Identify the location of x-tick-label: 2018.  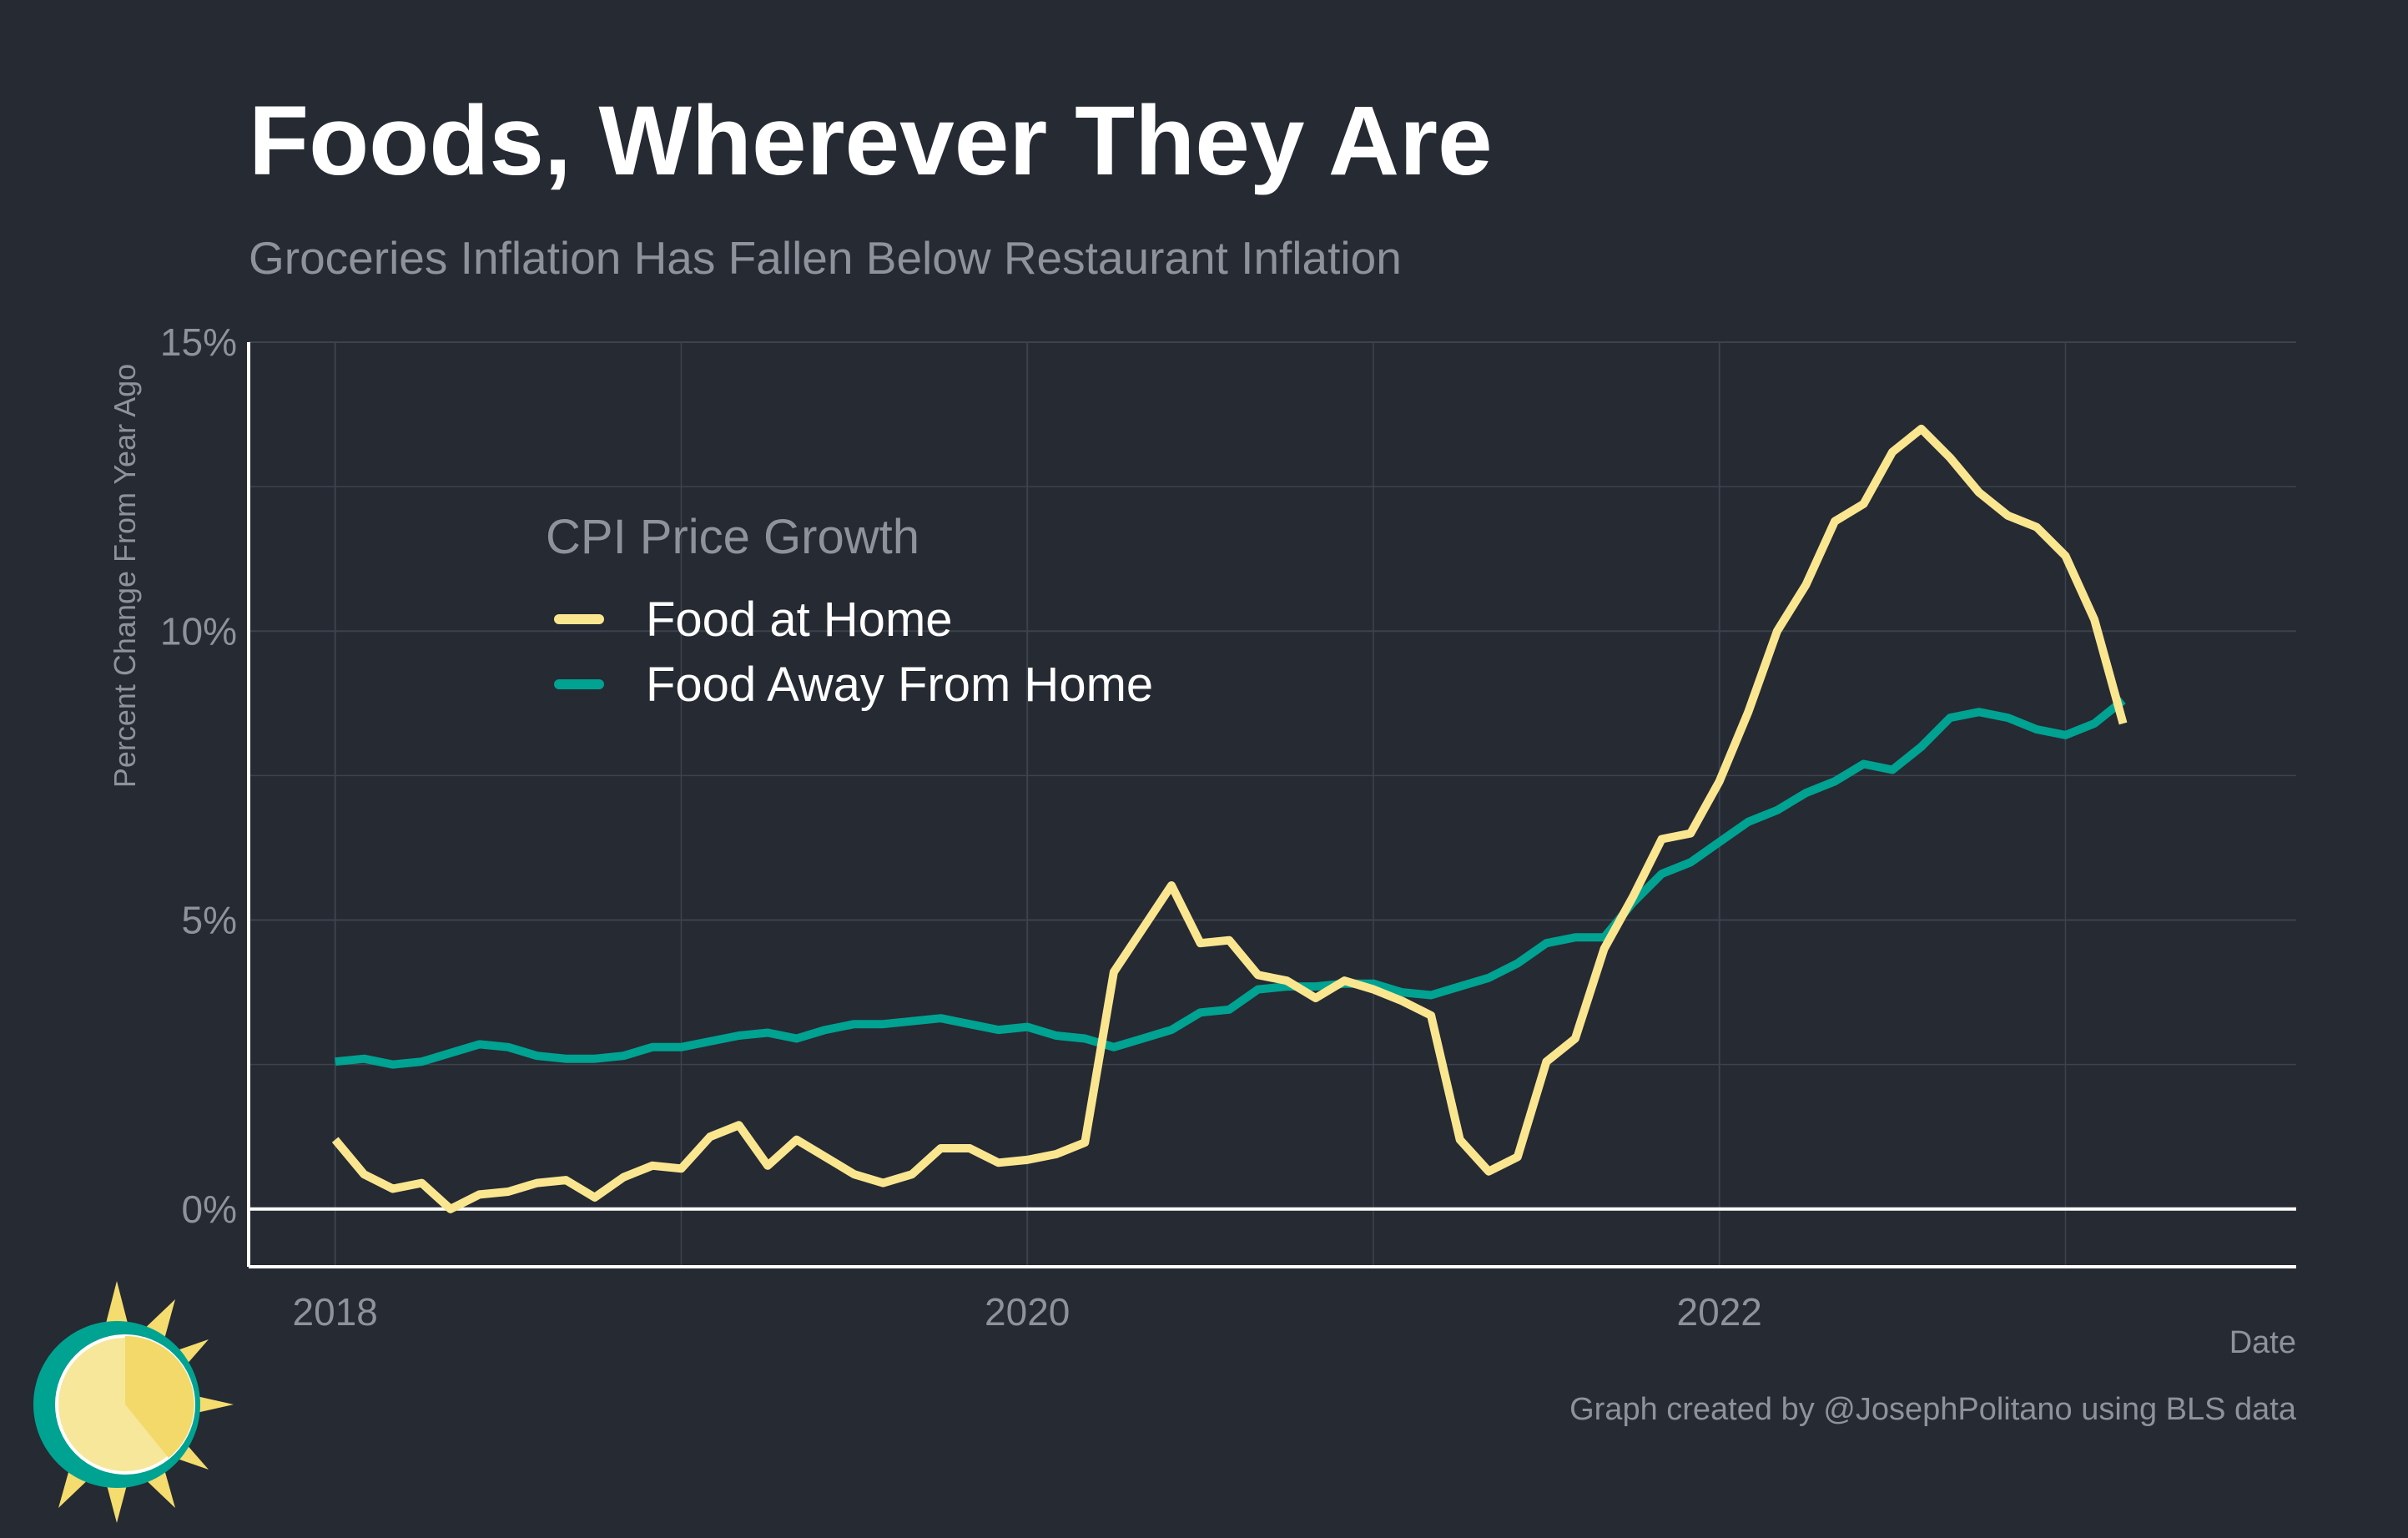
(335, 1312).